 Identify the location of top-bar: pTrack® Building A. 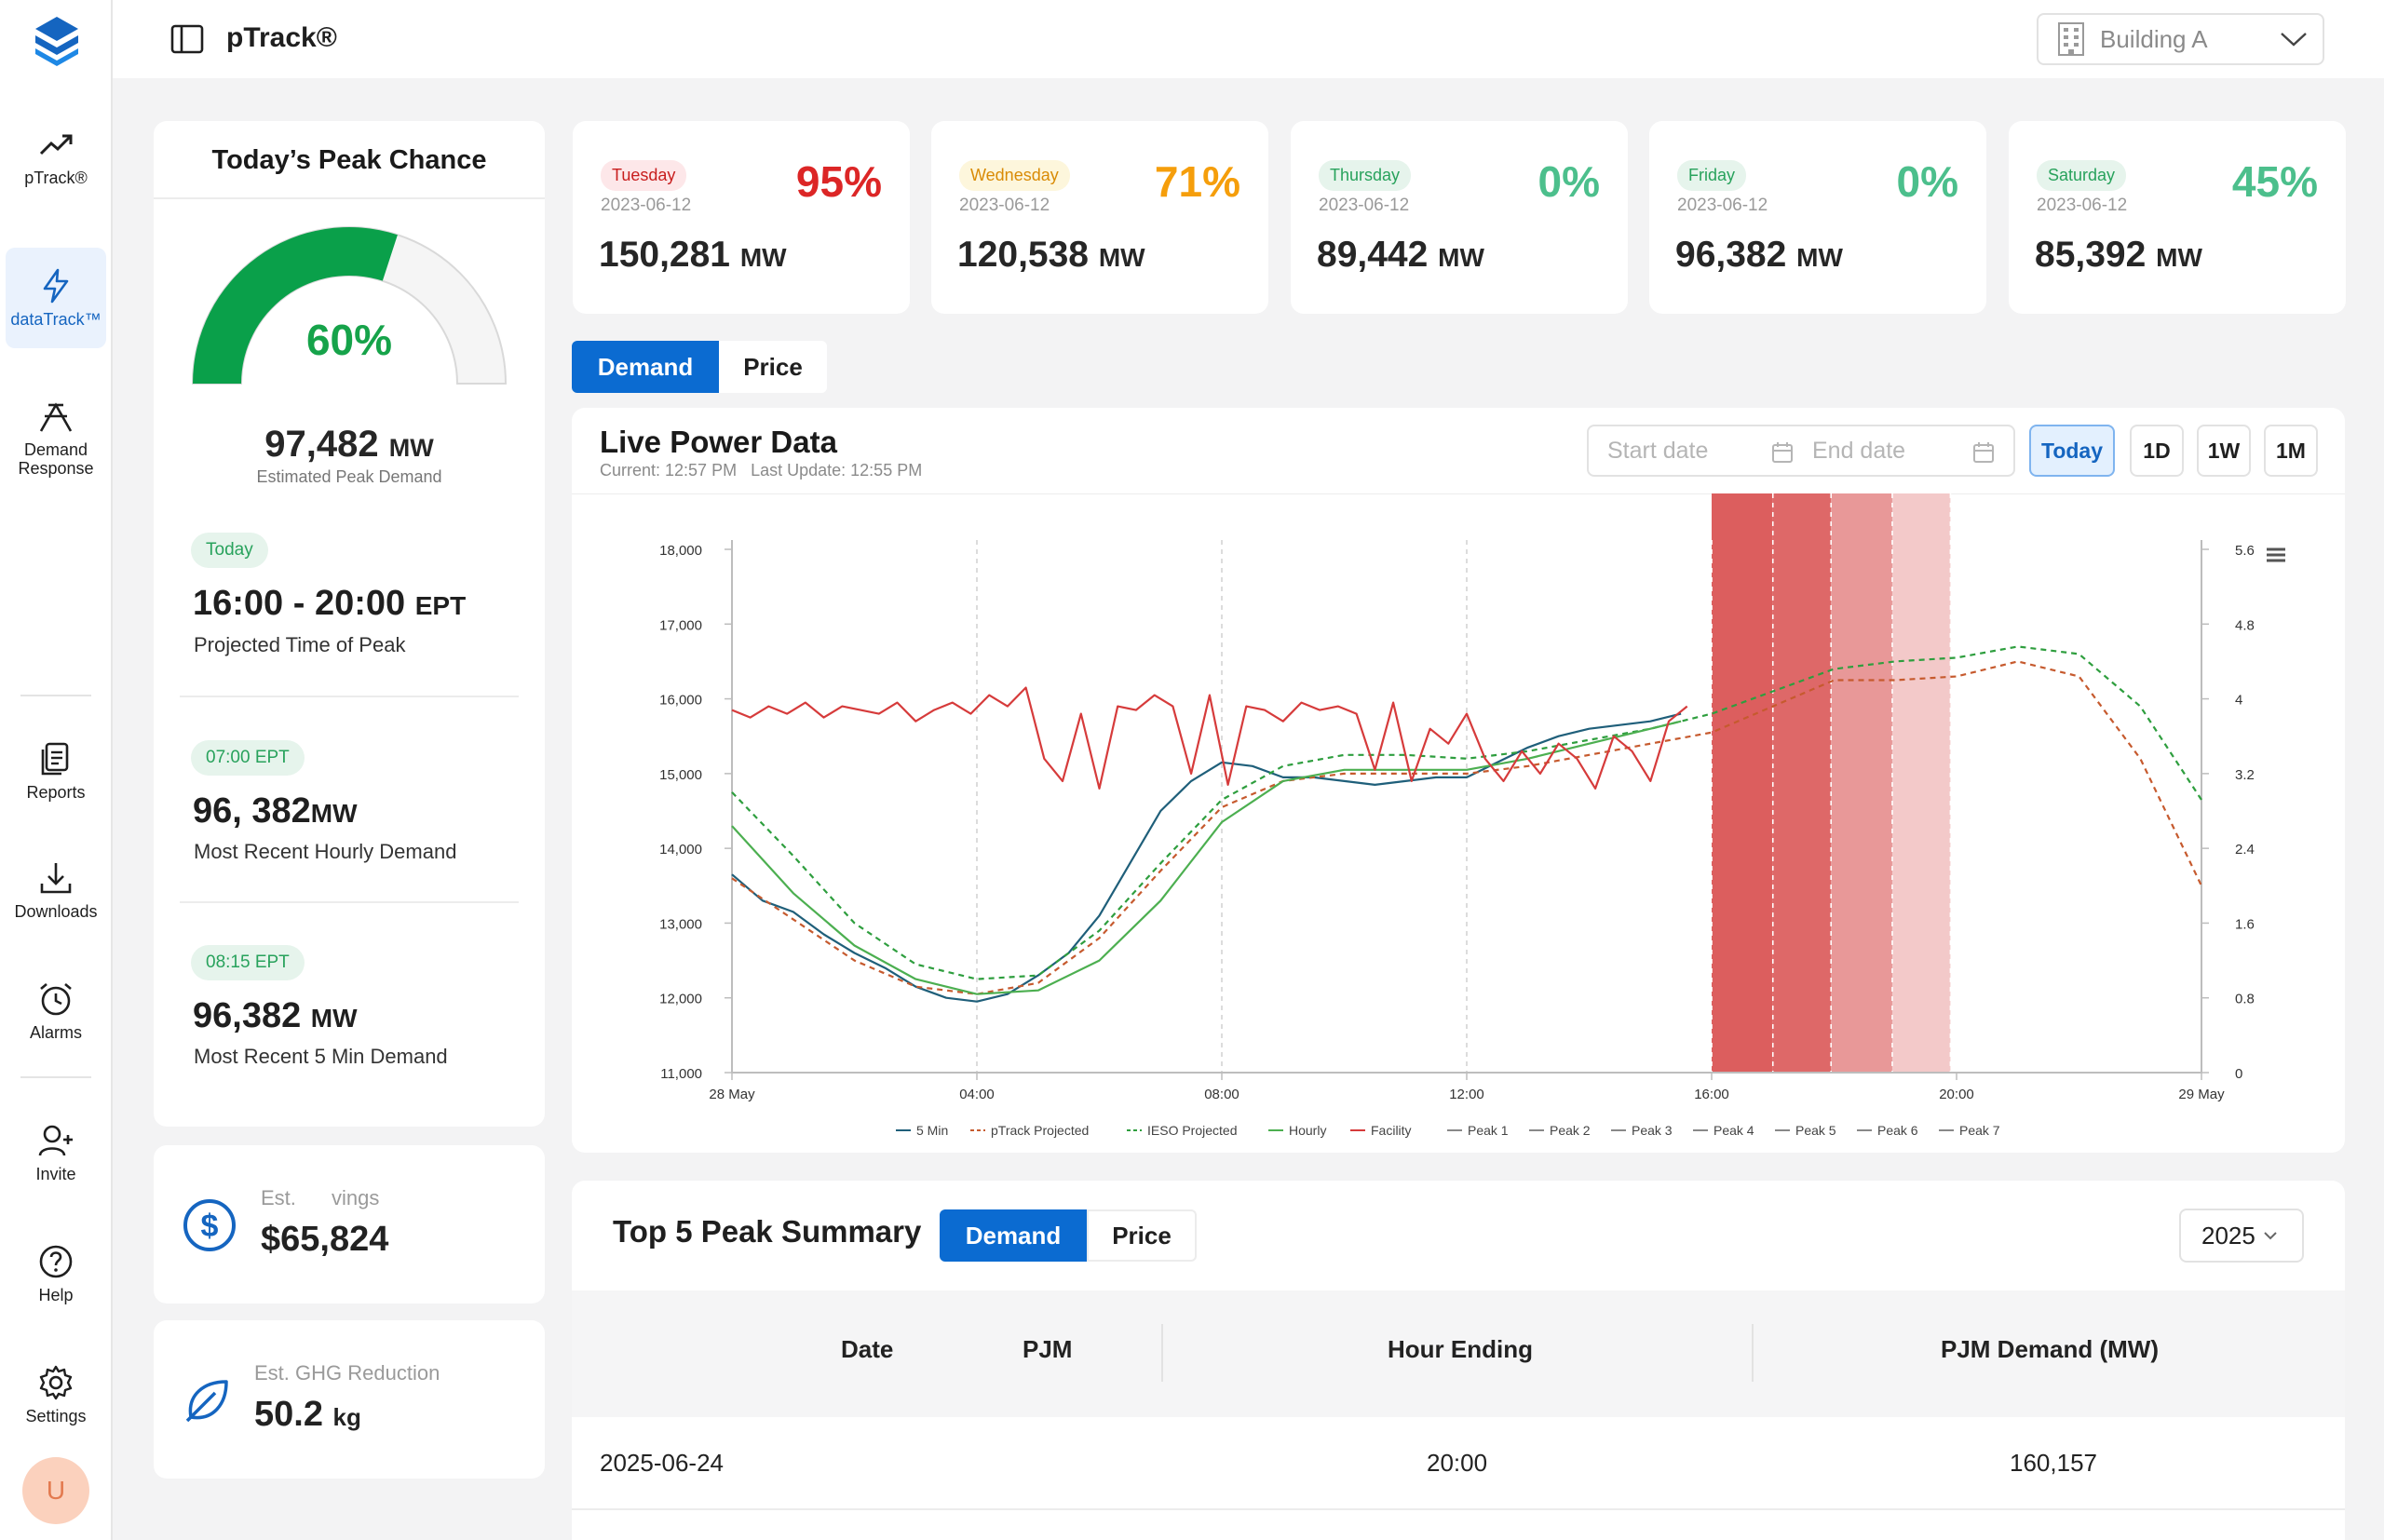
(1248, 39).